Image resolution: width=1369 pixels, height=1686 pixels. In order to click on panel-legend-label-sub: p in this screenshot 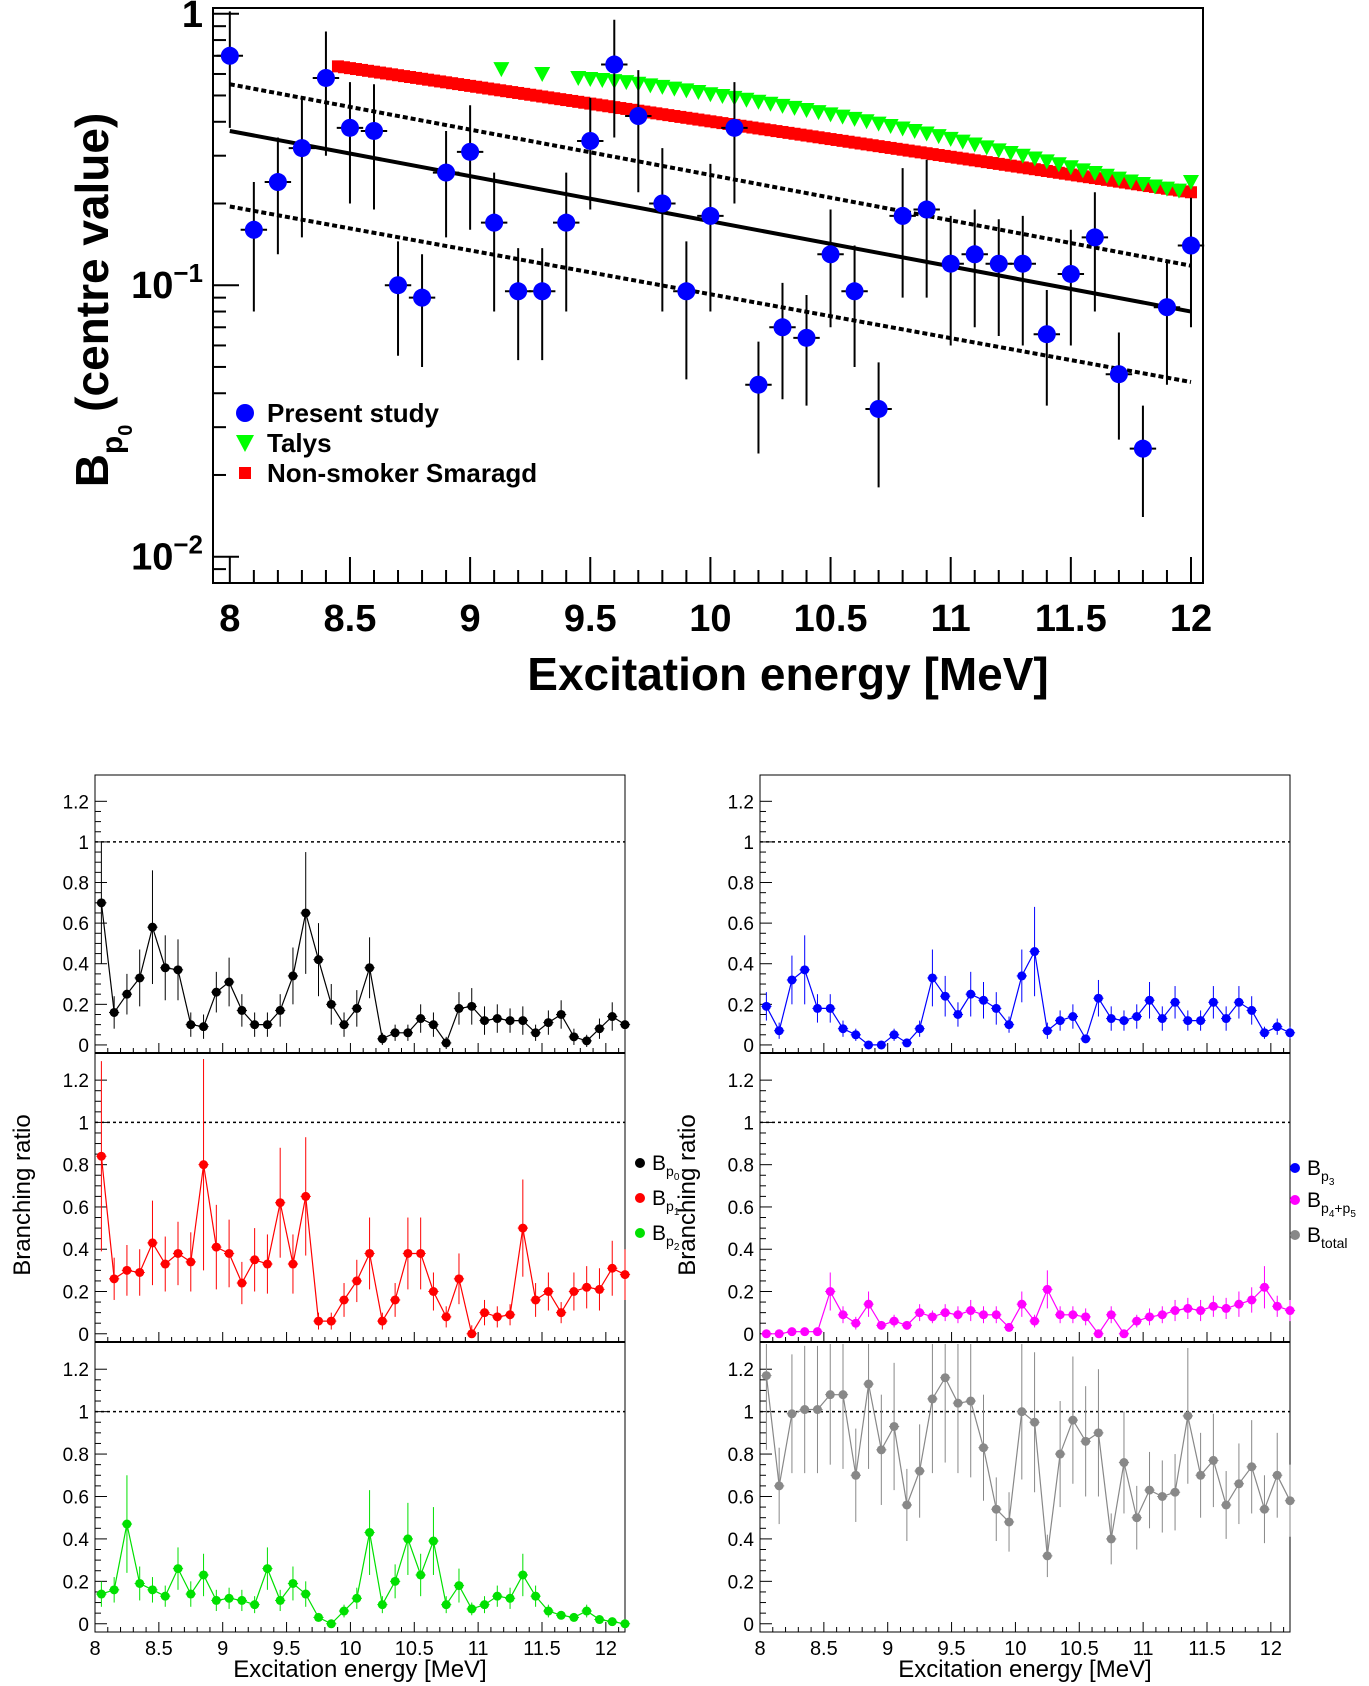, I will do `click(670, 1241)`.